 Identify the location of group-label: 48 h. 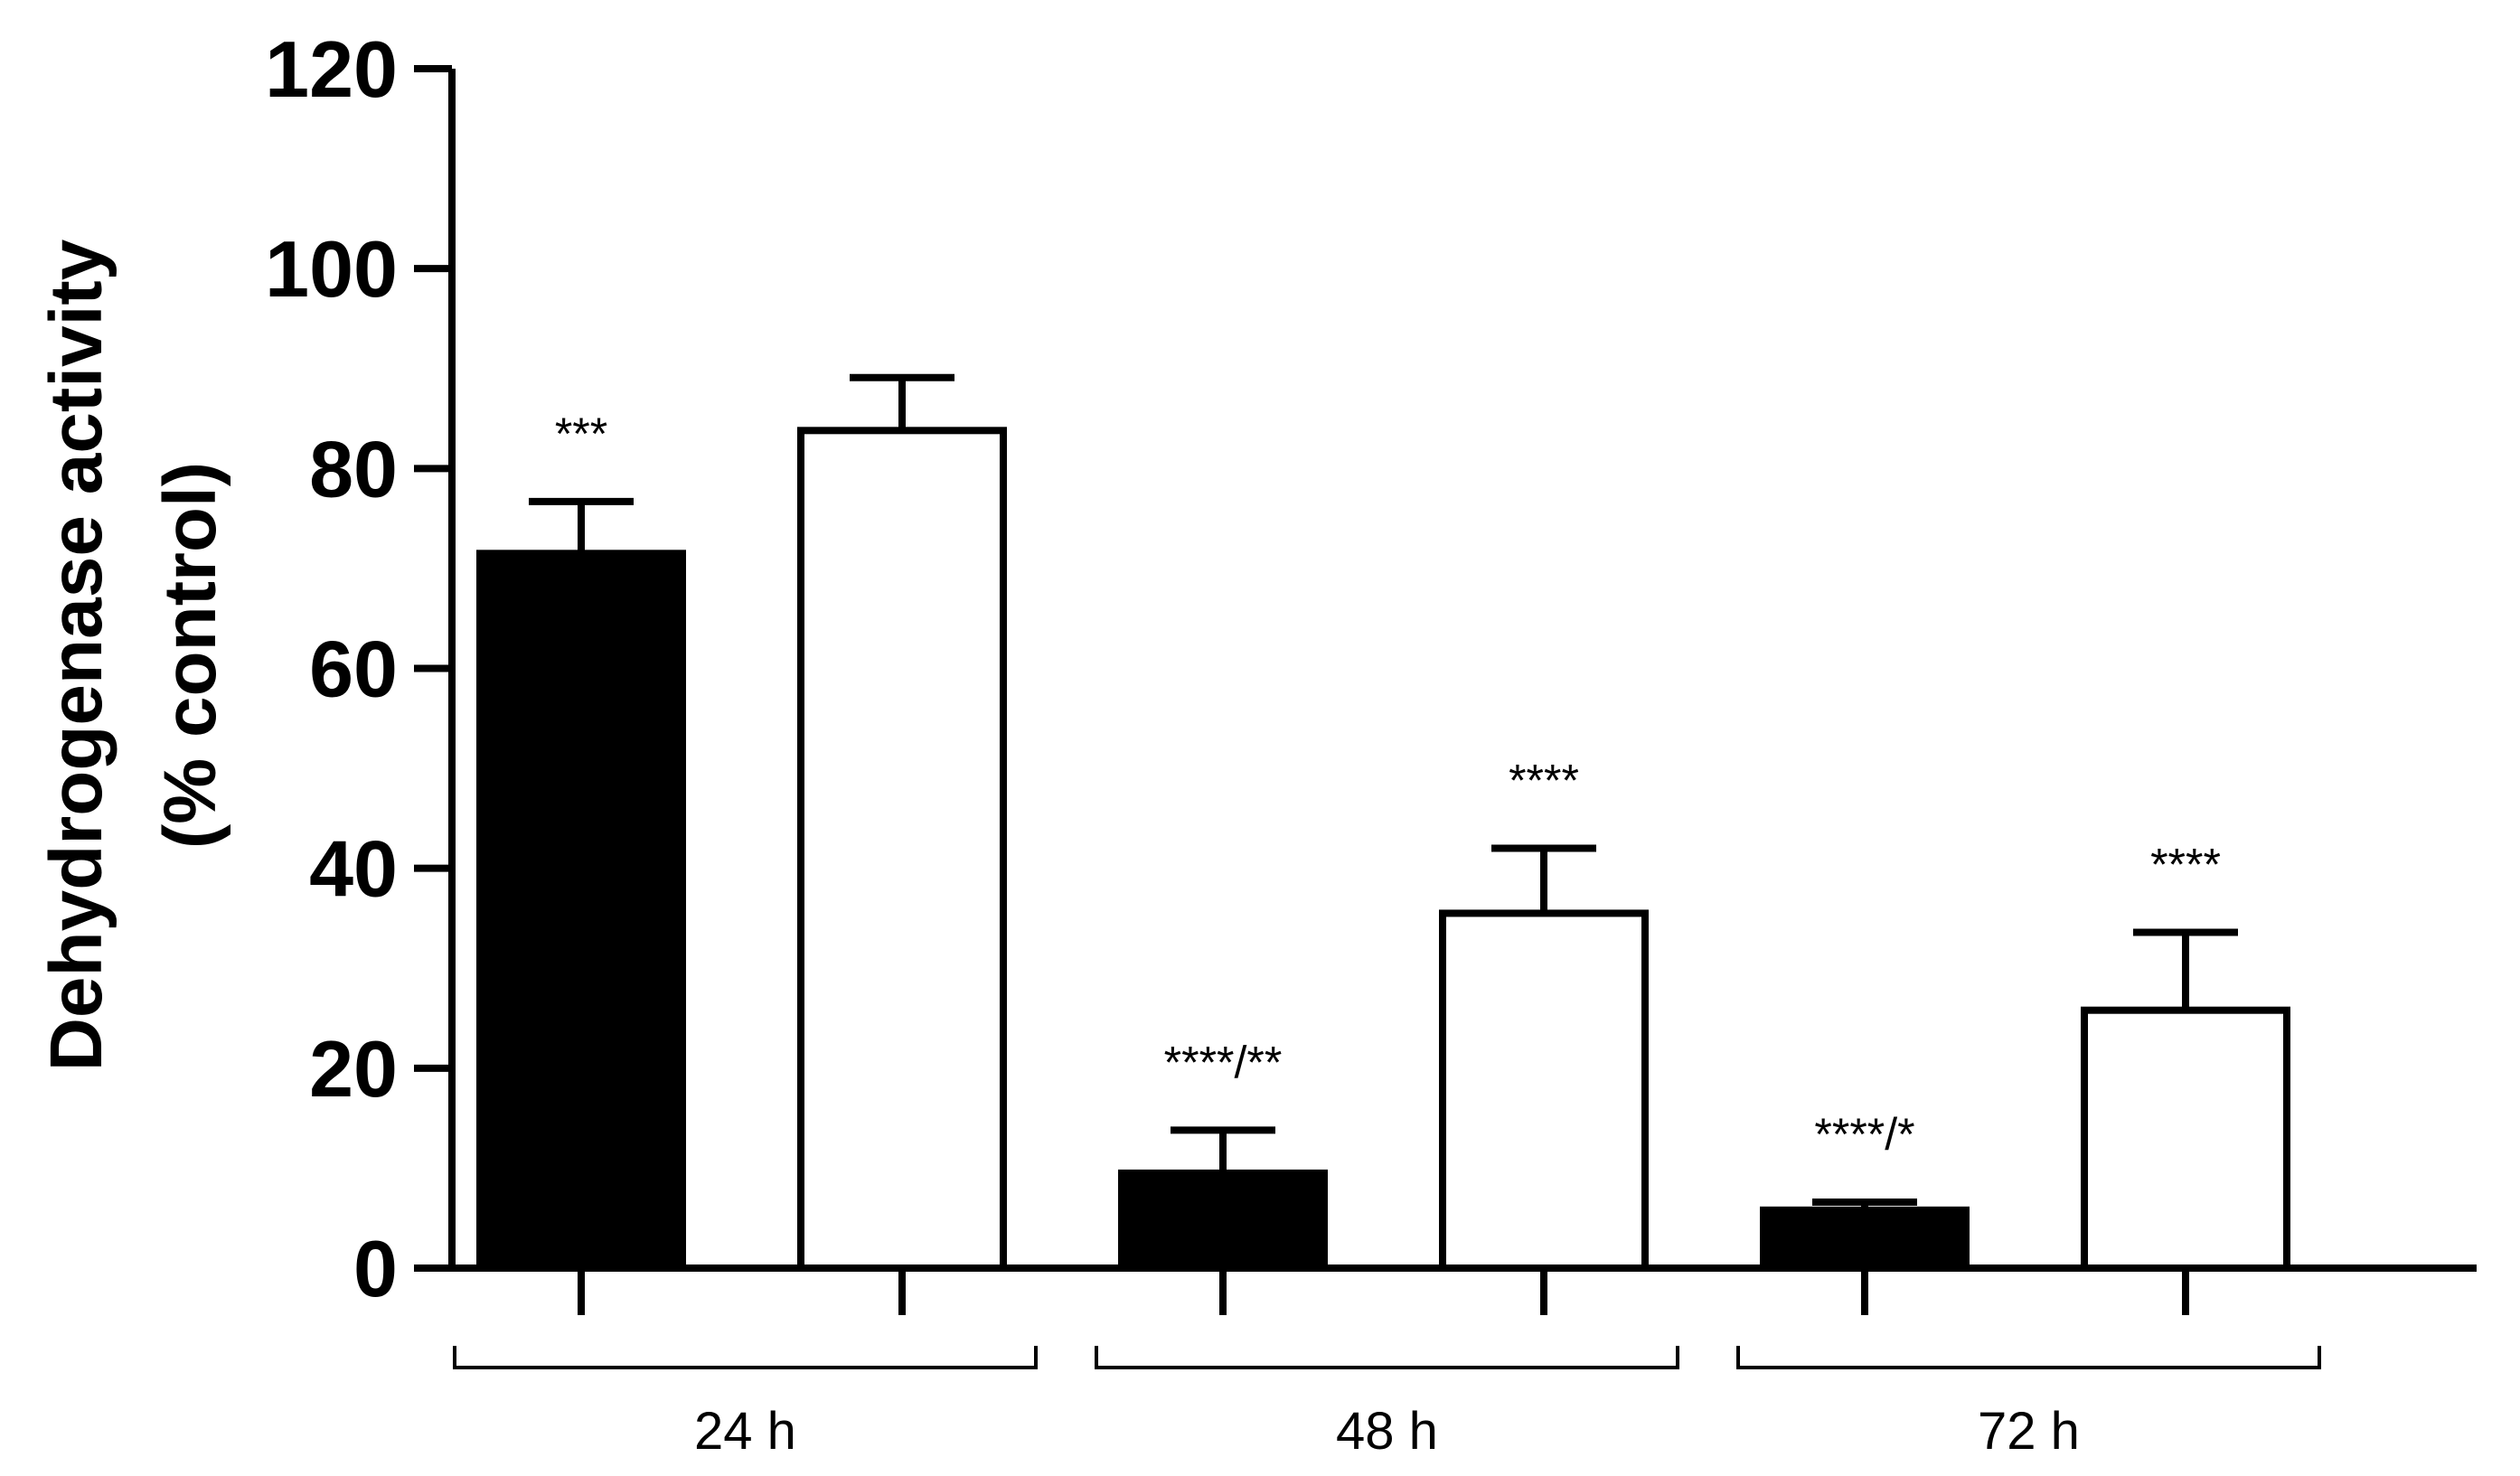
(1387, 1431).